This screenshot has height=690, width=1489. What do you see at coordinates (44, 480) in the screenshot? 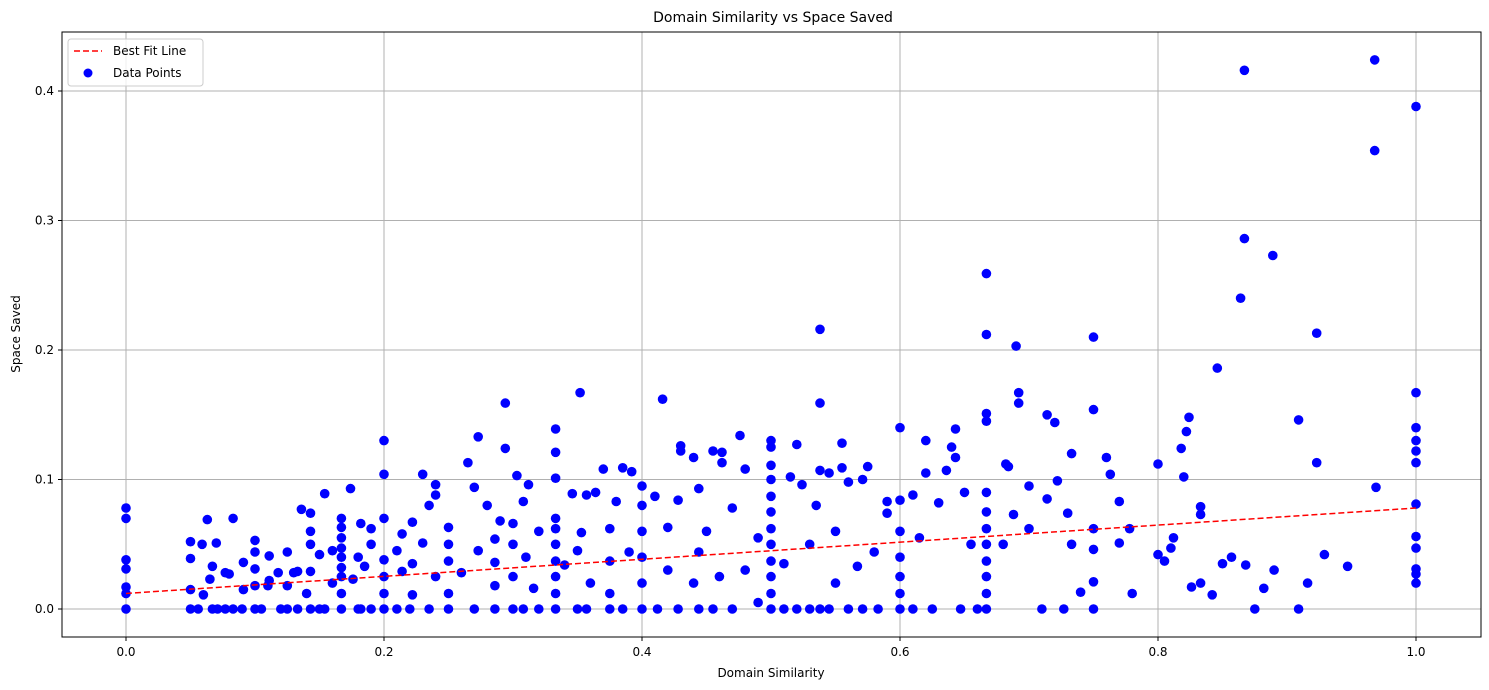
I see `y-tick-label: 0.1` at bounding box center [44, 480].